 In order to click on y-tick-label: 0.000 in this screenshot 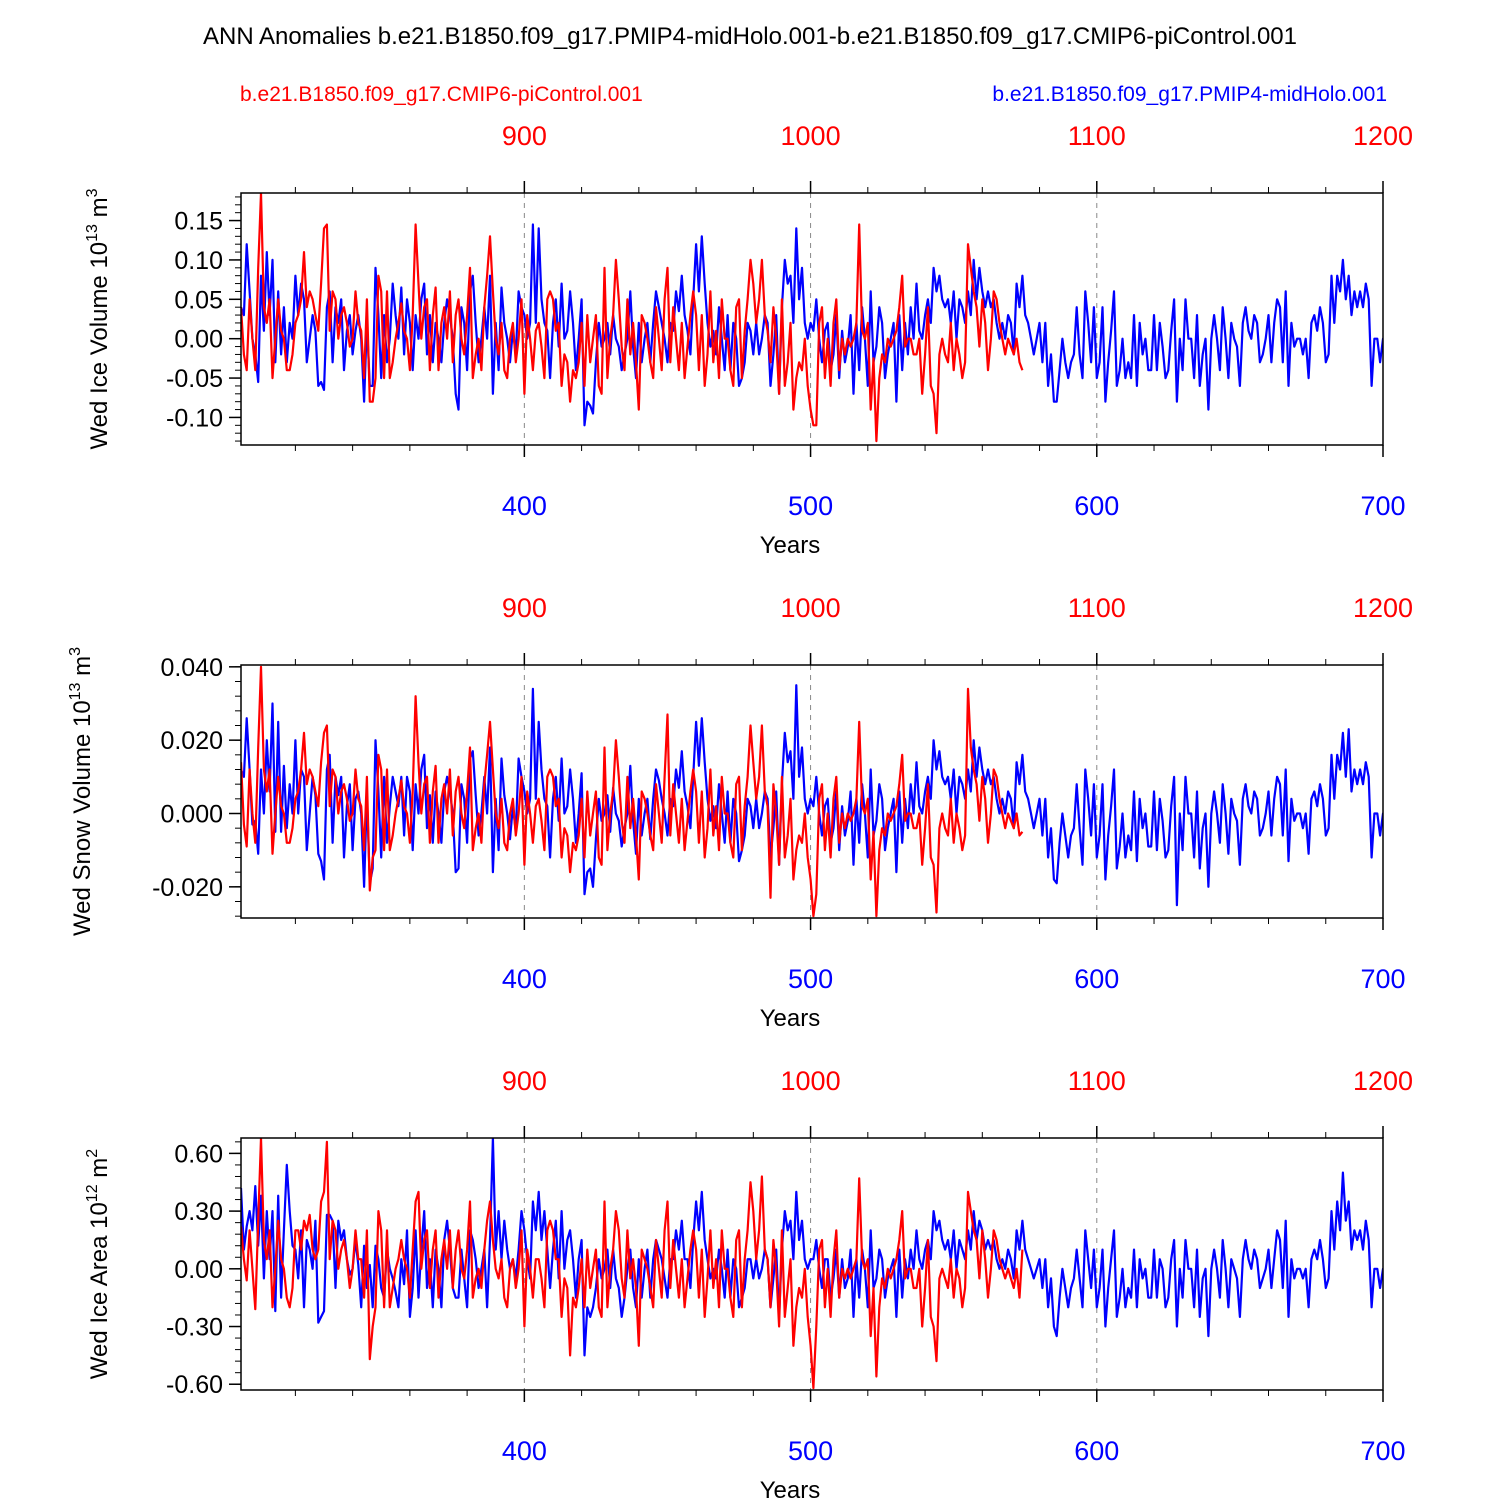, I will do `click(191, 815)`.